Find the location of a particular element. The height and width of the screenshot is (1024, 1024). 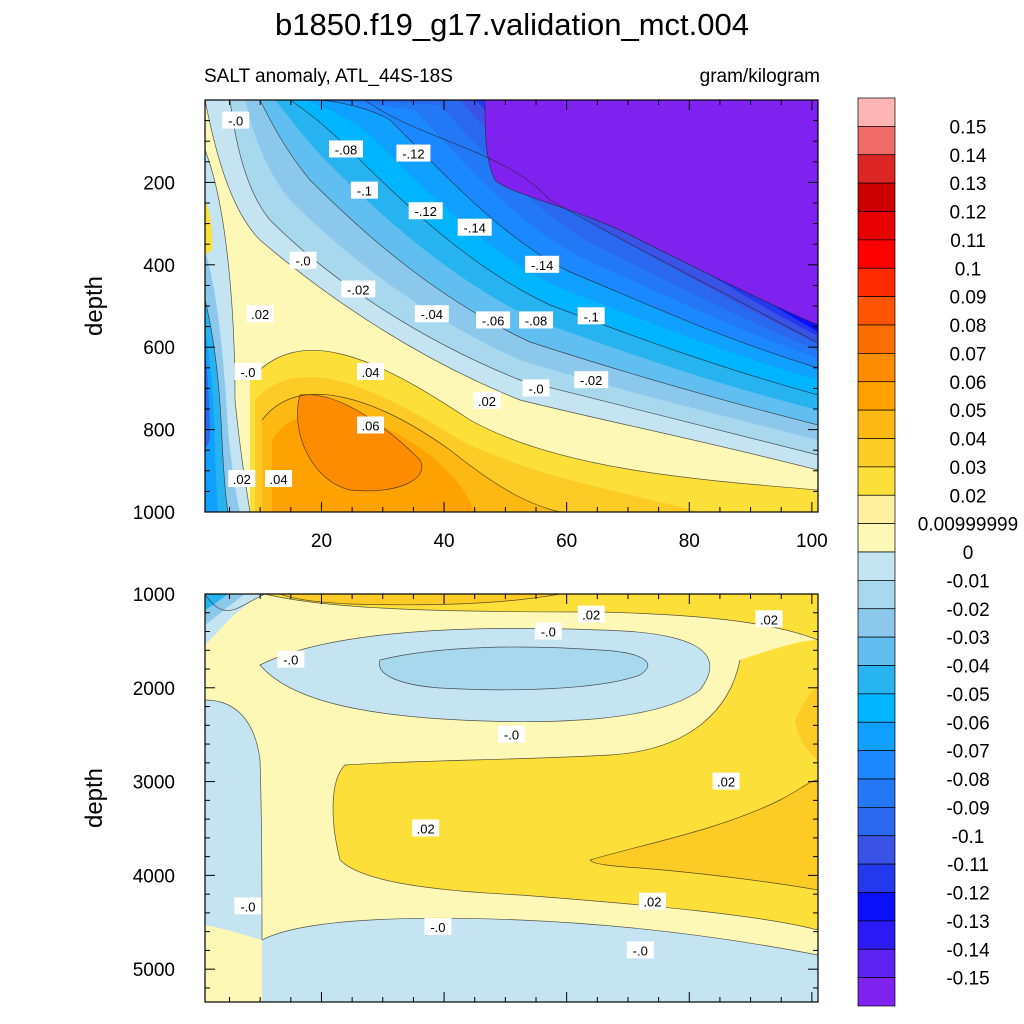

colorbar-level-label: 0.11 is located at coordinates (968, 241).